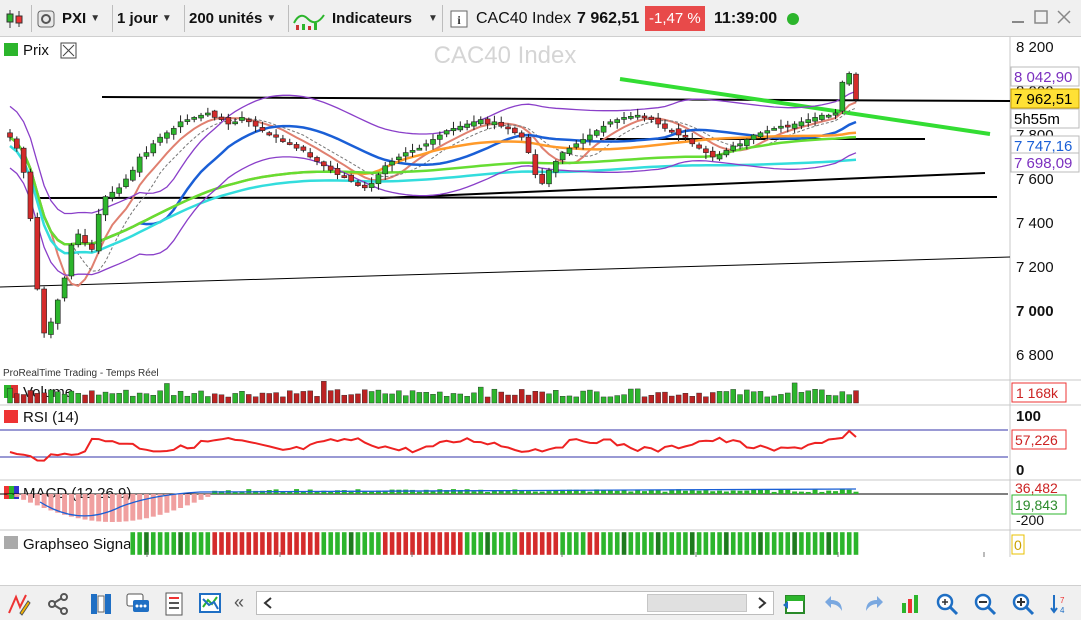 This screenshot has width=1081, height=620. What do you see at coordinates (433, 200) in the screenshot?
I see `ma200-line` at bounding box center [433, 200].